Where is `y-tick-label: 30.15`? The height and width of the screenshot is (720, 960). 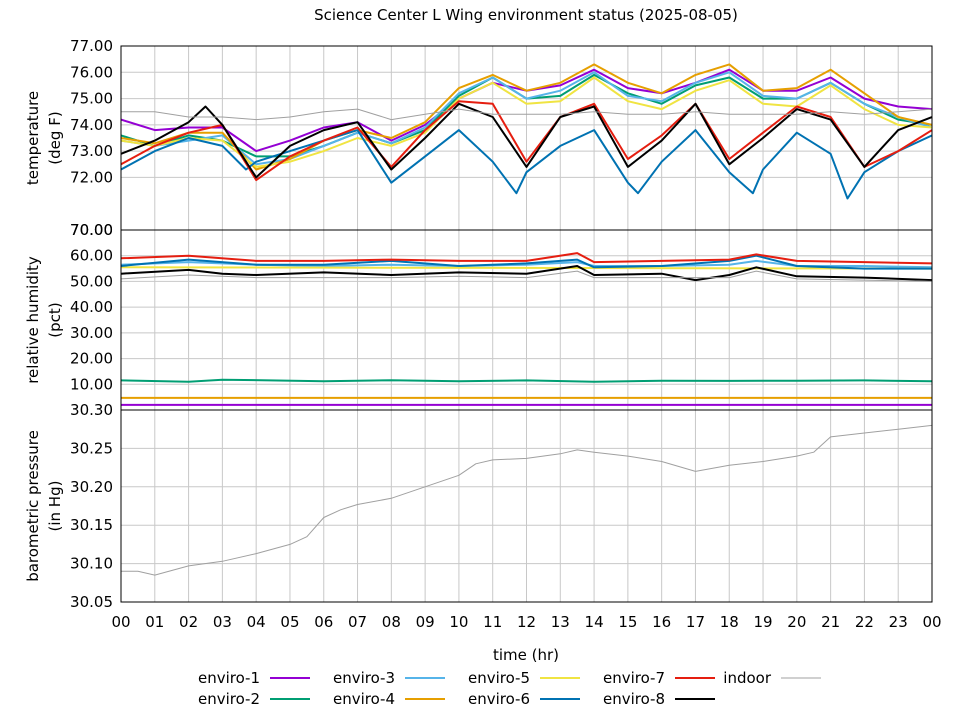
y-tick-label: 30.15 is located at coordinates (91, 525).